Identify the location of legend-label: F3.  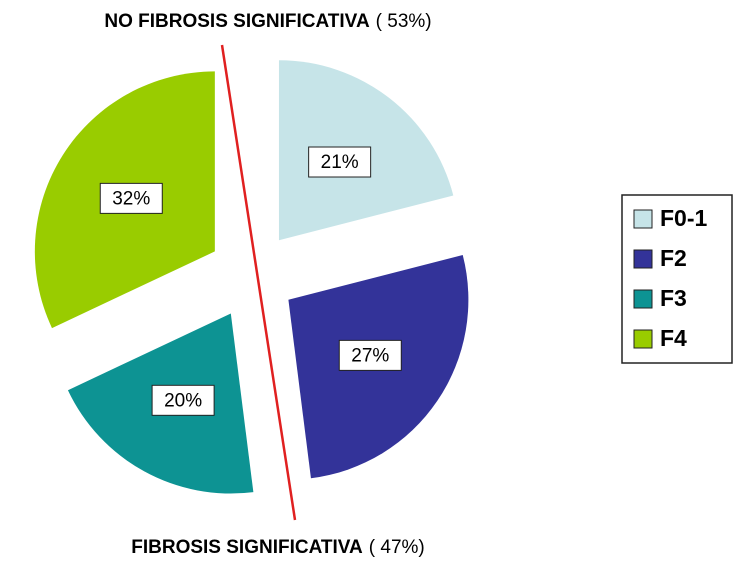
(673, 298).